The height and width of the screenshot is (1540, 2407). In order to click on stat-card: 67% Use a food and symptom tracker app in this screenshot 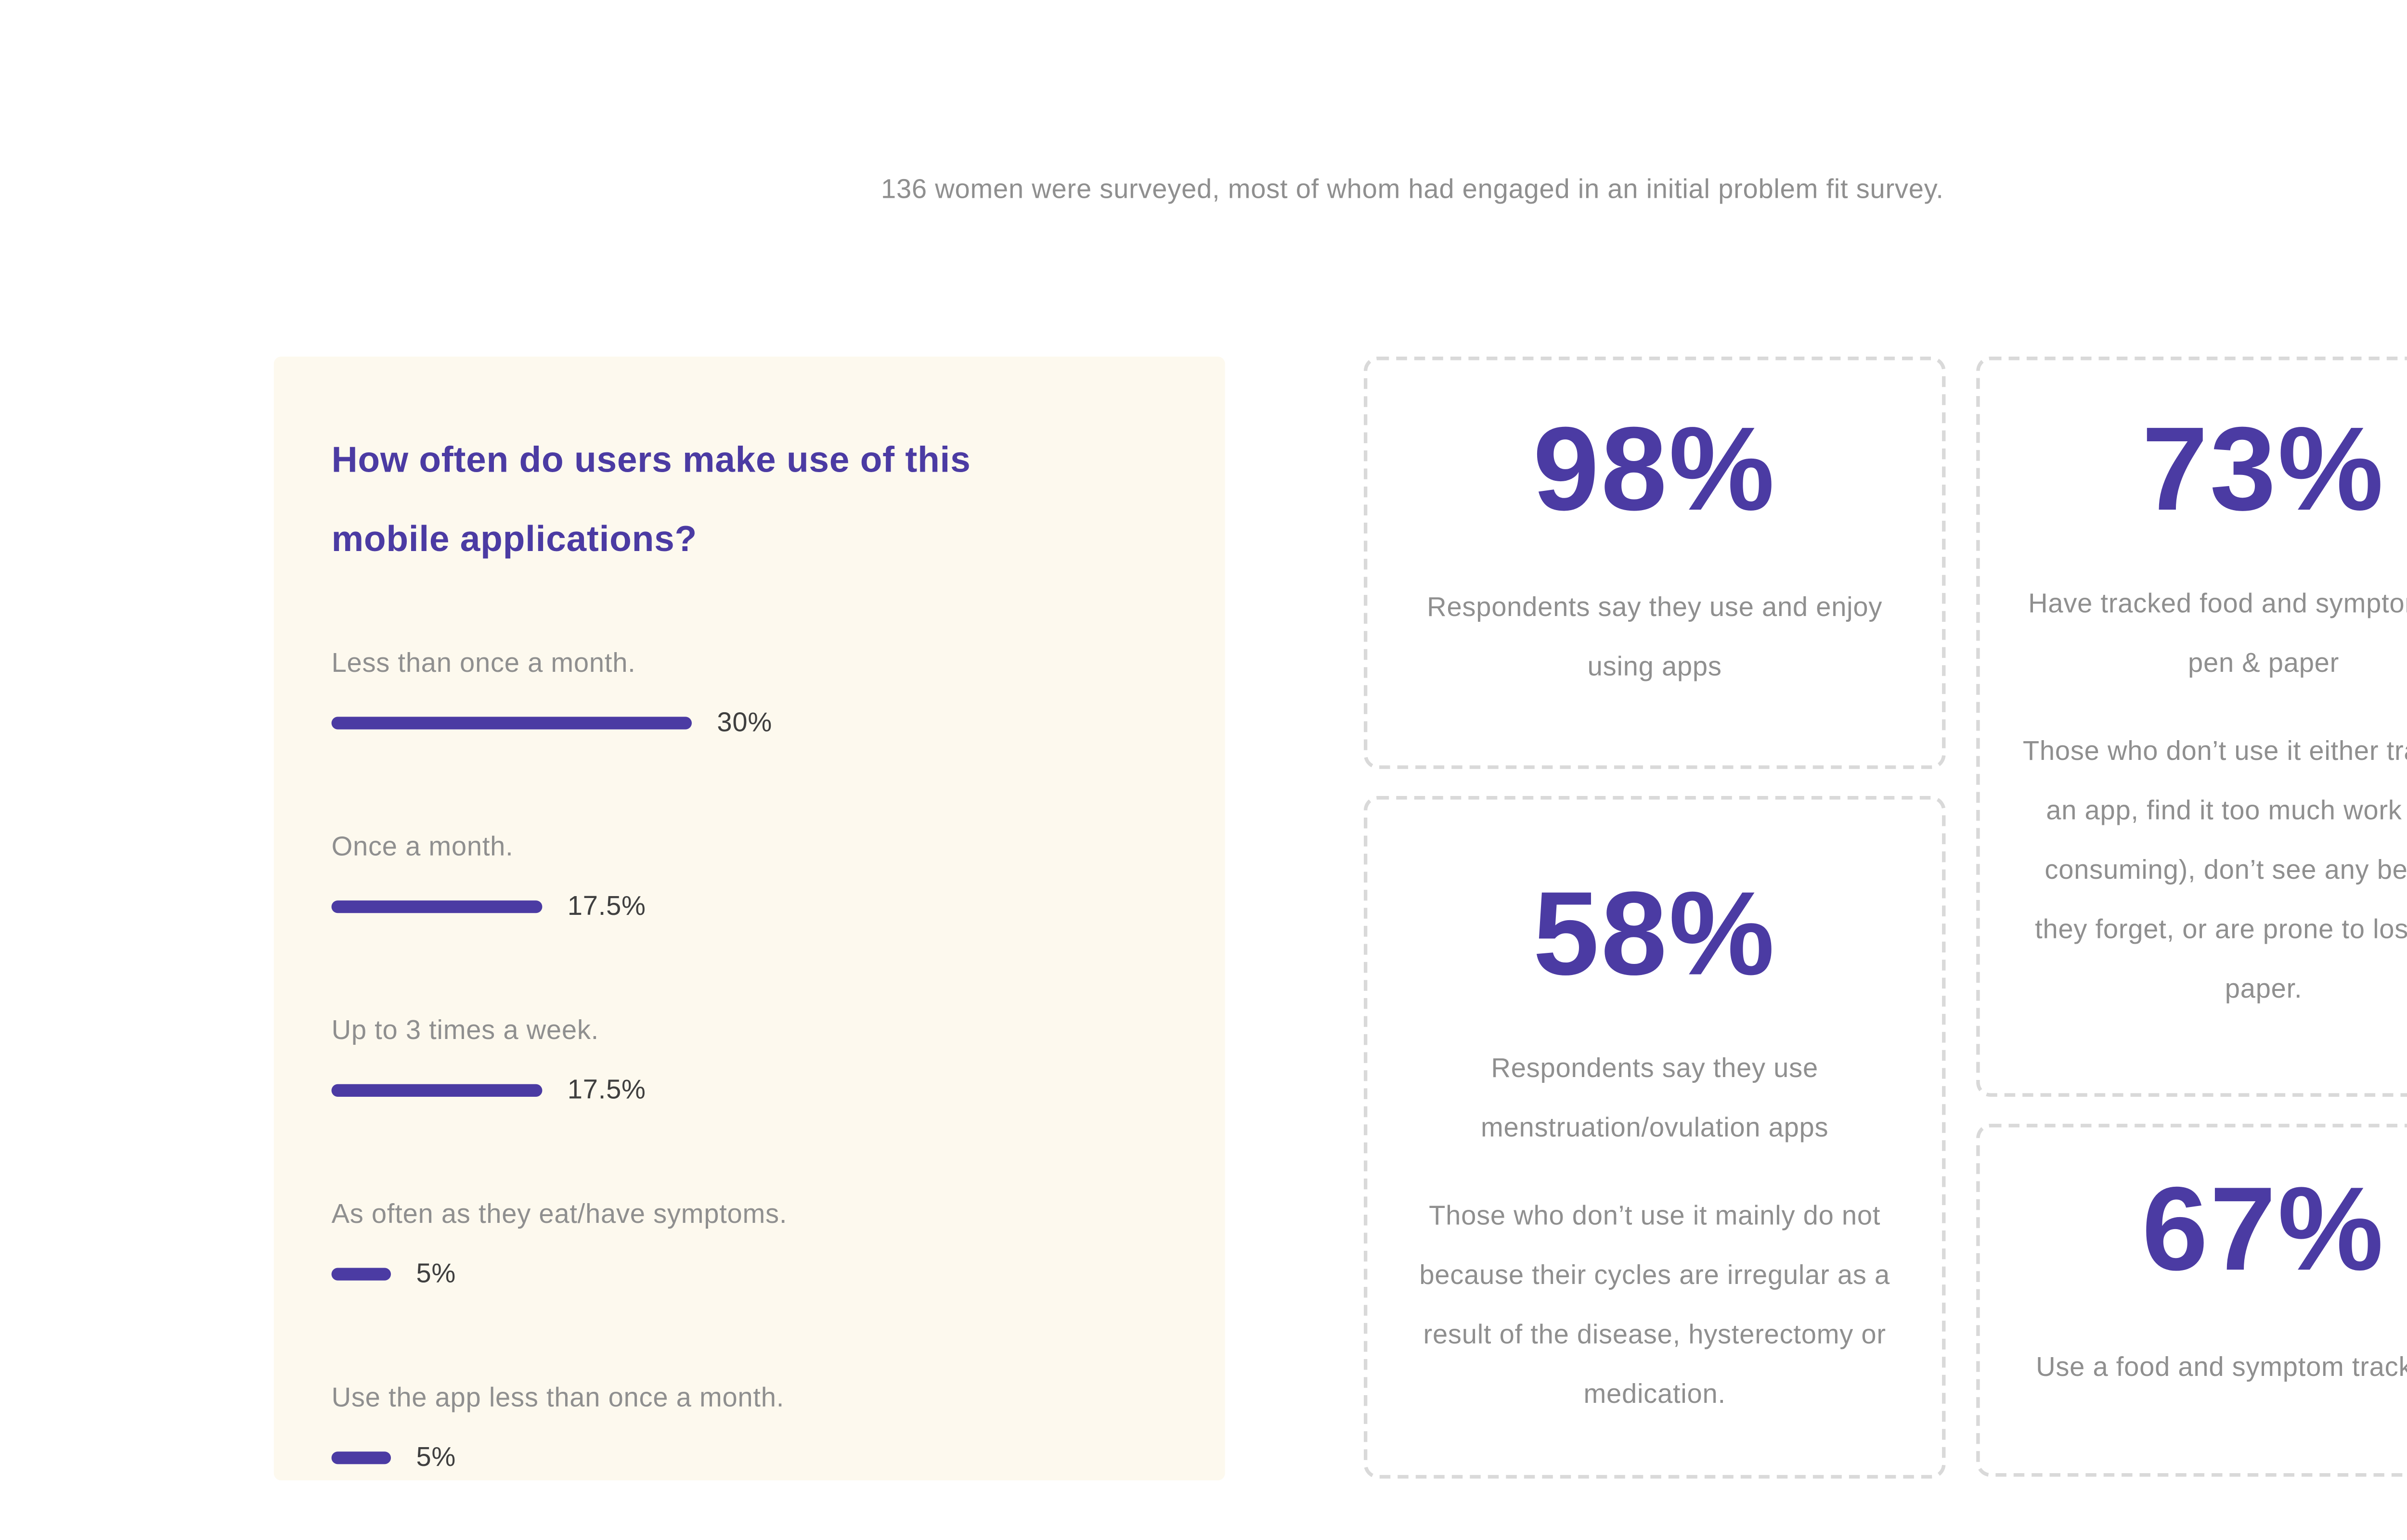, I will do `click(2191, 1300)`.